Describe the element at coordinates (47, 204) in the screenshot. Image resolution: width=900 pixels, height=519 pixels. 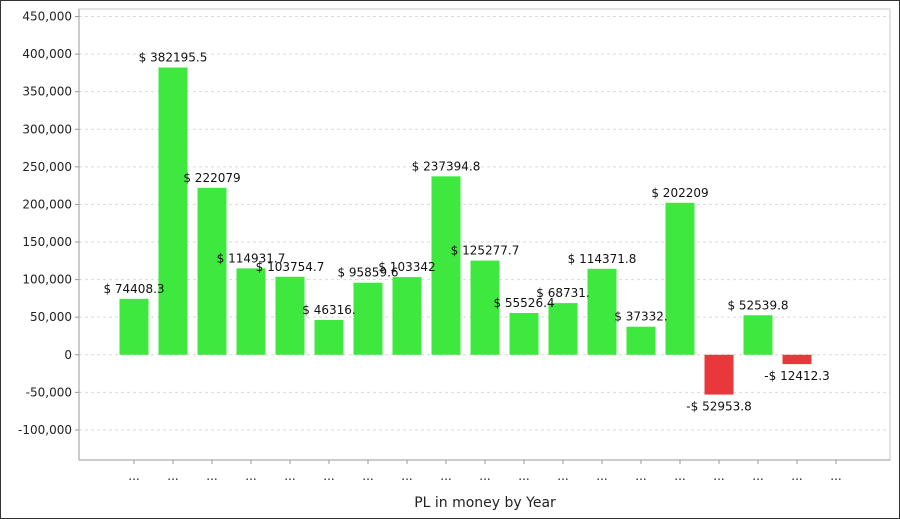
I see `y-tick-label: 200,000` at that location.